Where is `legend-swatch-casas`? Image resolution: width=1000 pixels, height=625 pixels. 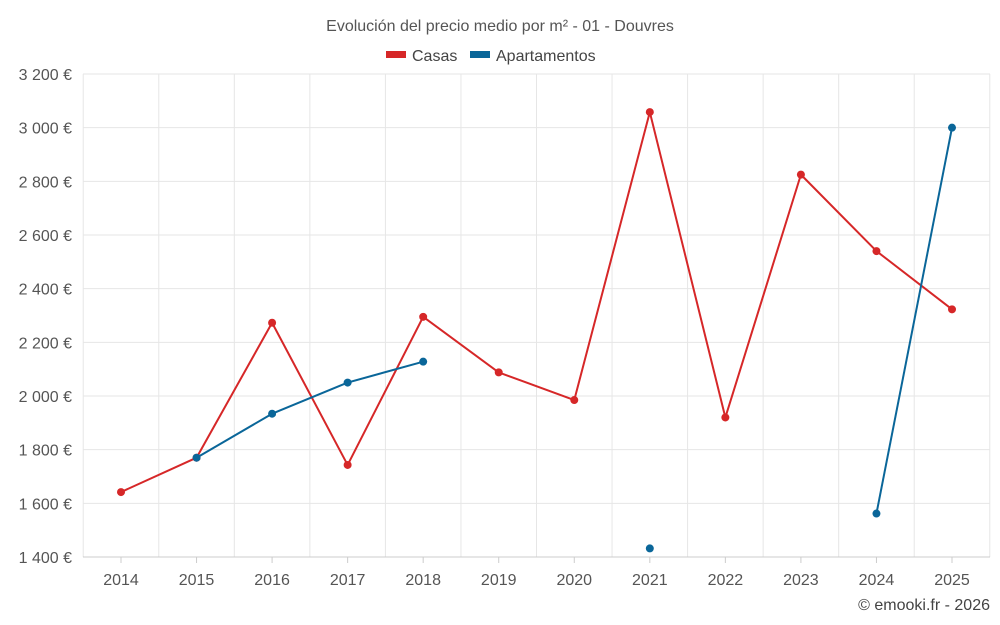
legend-swatch-casas is located at coordinates (396, 54).